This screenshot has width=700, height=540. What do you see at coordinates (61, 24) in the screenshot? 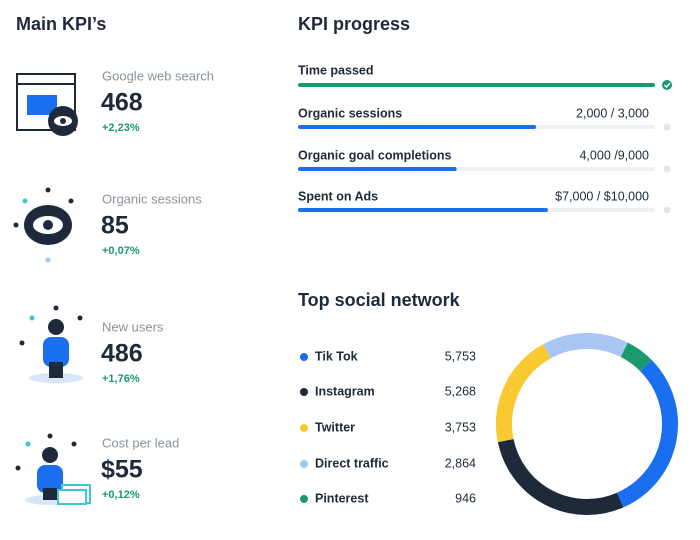
I see `section-title: Main KPI’s` at bounding box center [61, 24].